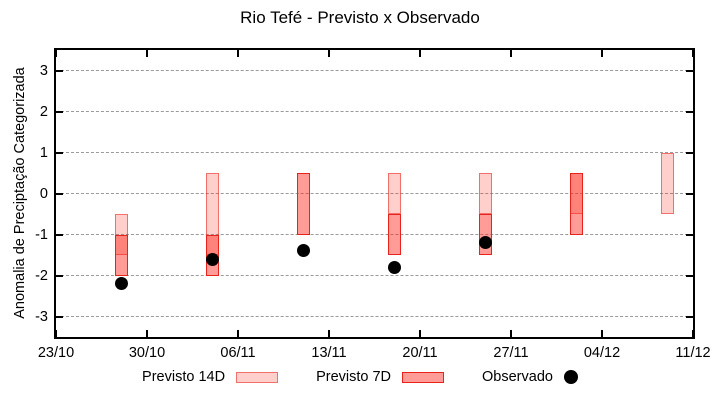  Describe the element at coordinates (257, 377) in the screenshot. I see `legend-swatch-previsto-14d-icon` at that location.